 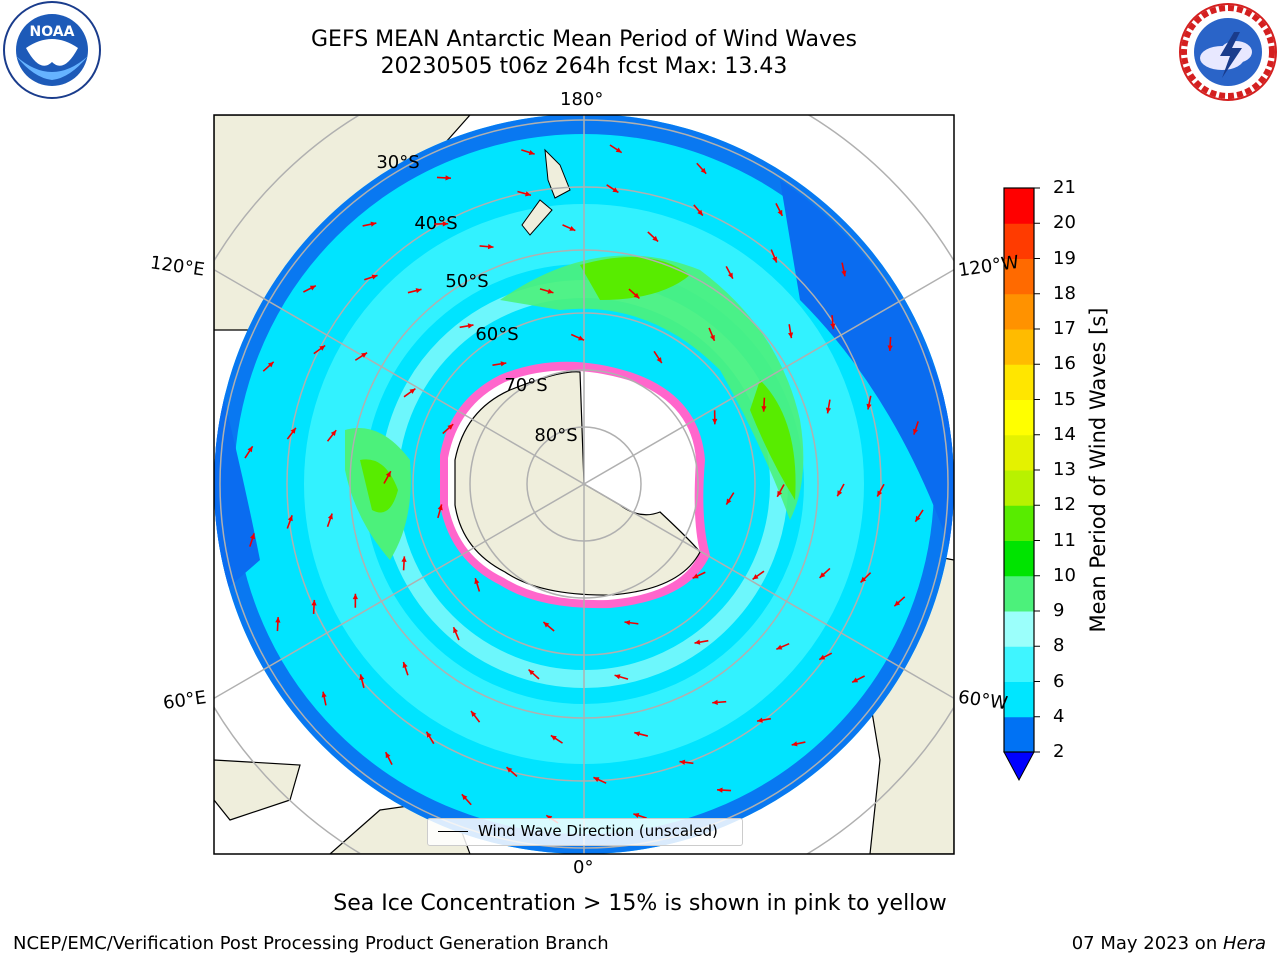 I want to click on lat-label-70s: 70°S, so click(x=525, y=385).